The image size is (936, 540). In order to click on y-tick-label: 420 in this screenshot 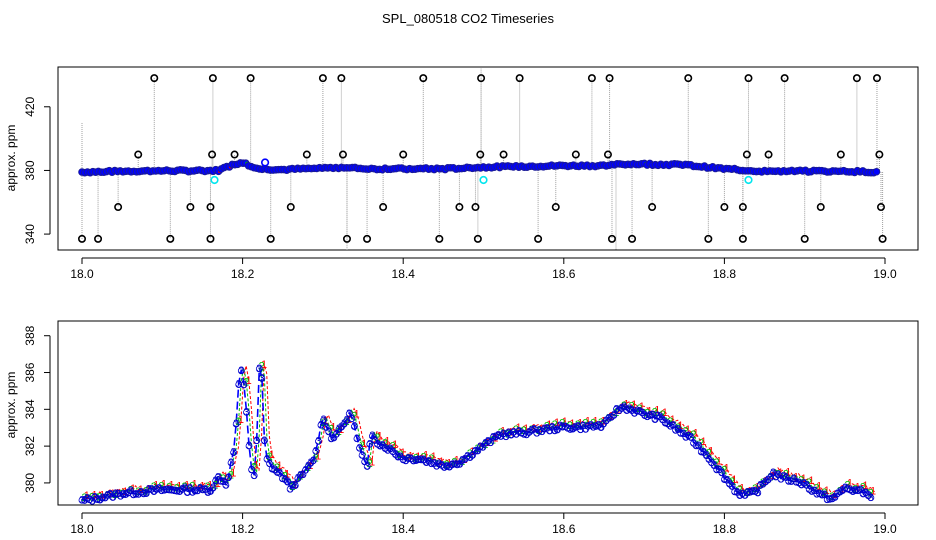, I will do `click(30, 106)`.